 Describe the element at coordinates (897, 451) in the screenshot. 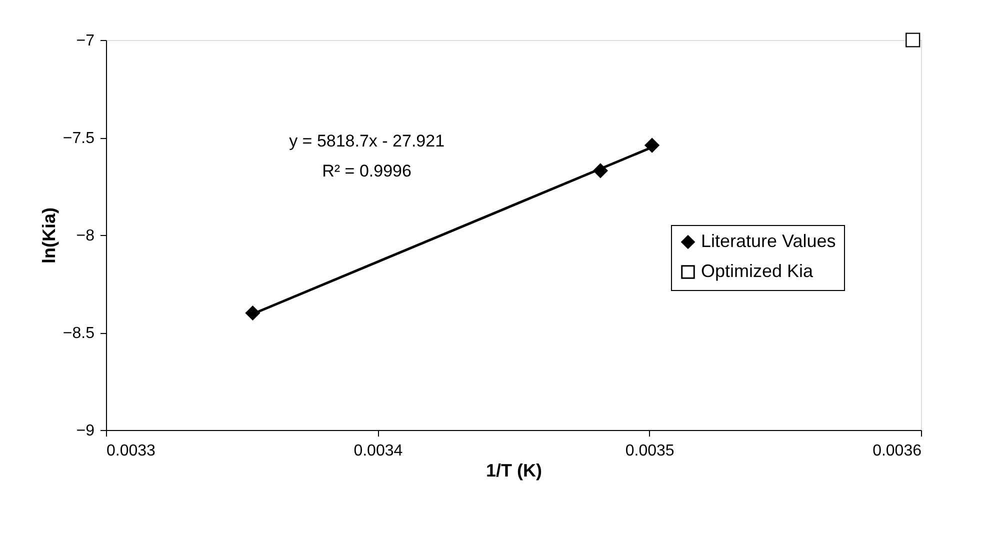

I see `x-tick-label: 0.0036` at that location.